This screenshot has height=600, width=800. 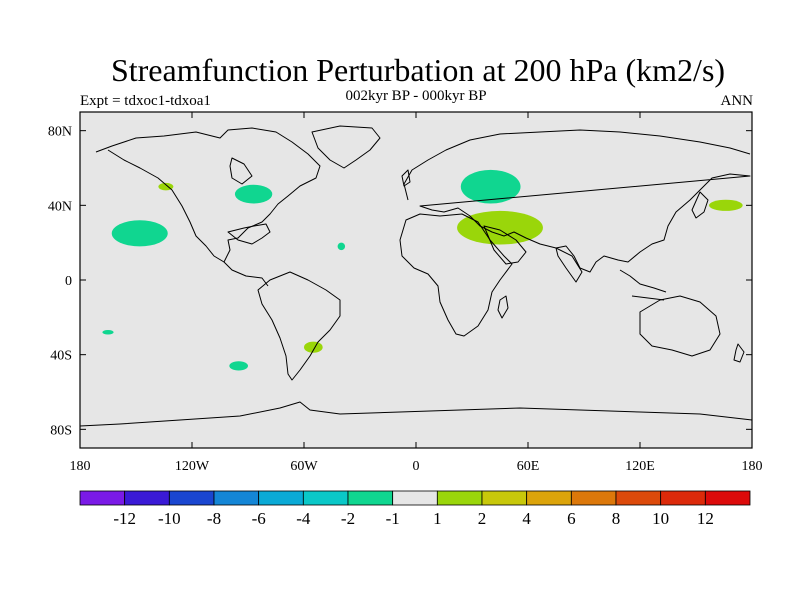 What do you see at coordinates (415, 509) in the screenshot?
I see `colorbar: -12 -10 -8 -6 -4 -2 -1 1 2 4 6 8 10 12` at bounding box center [415, 509].